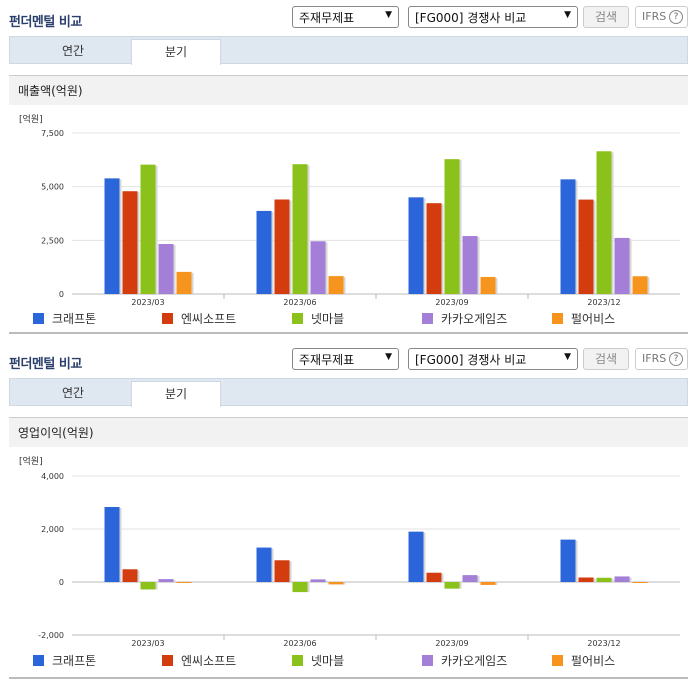  I want to click on y-tick-label: 7,500, so click(52, 133).